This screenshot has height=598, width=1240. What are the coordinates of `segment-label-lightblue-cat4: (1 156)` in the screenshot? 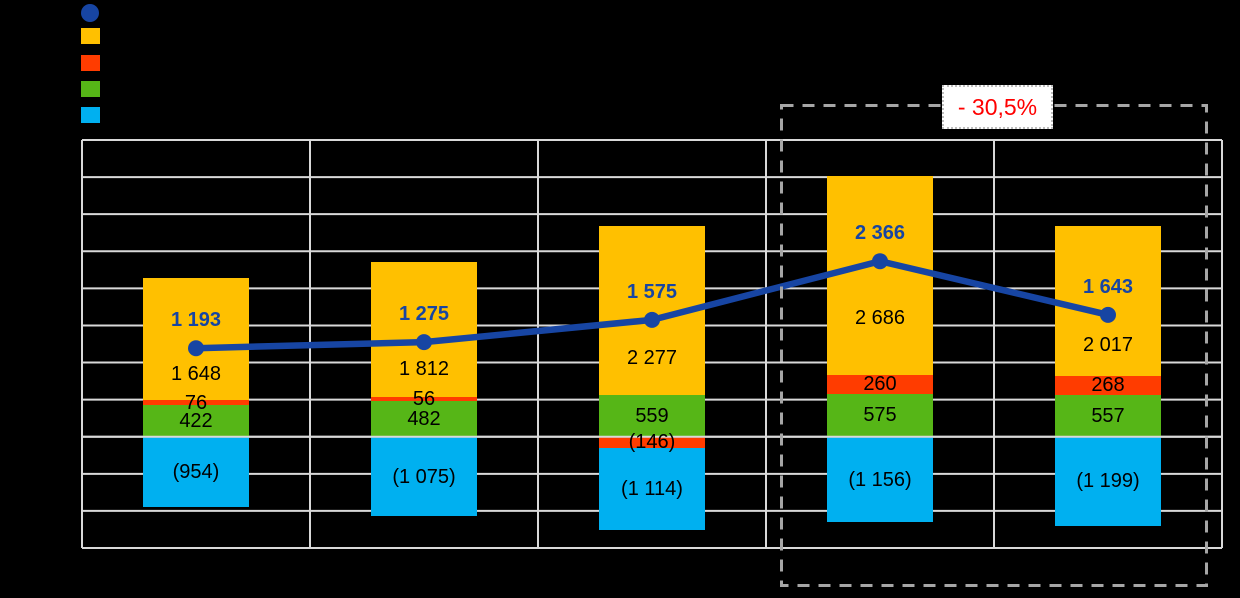 It's located at (880, 479).